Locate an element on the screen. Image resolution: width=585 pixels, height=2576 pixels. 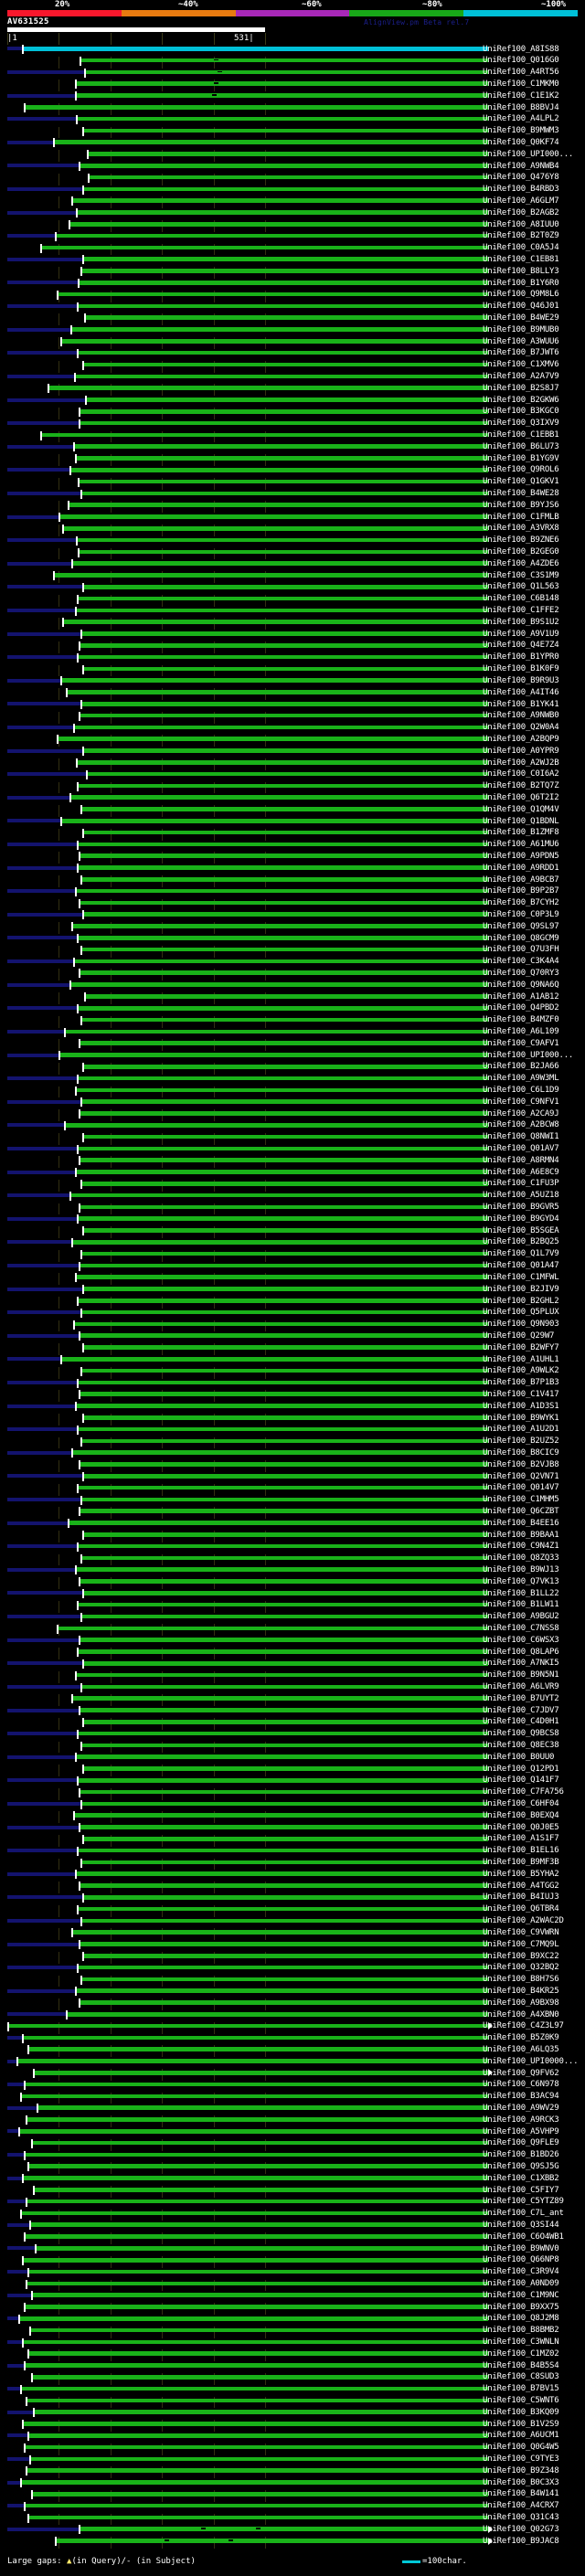
hit-accession-label: UniRef100_B4IUJ3 is located at coordinates (521, 1897).